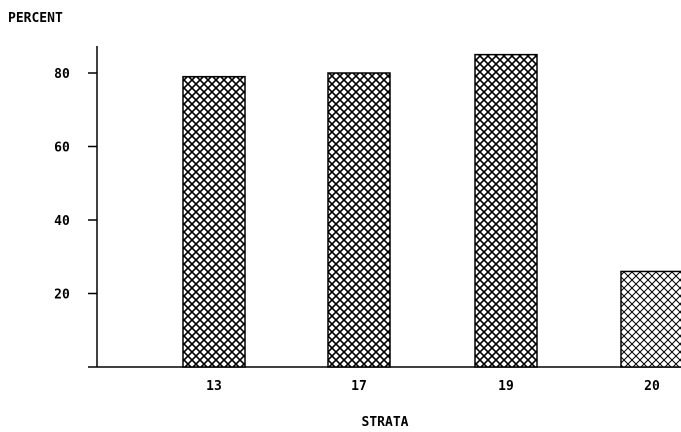 This screenshot has width=681, height=432. I want to click on x-tick-label: 19, so click(506, 386).